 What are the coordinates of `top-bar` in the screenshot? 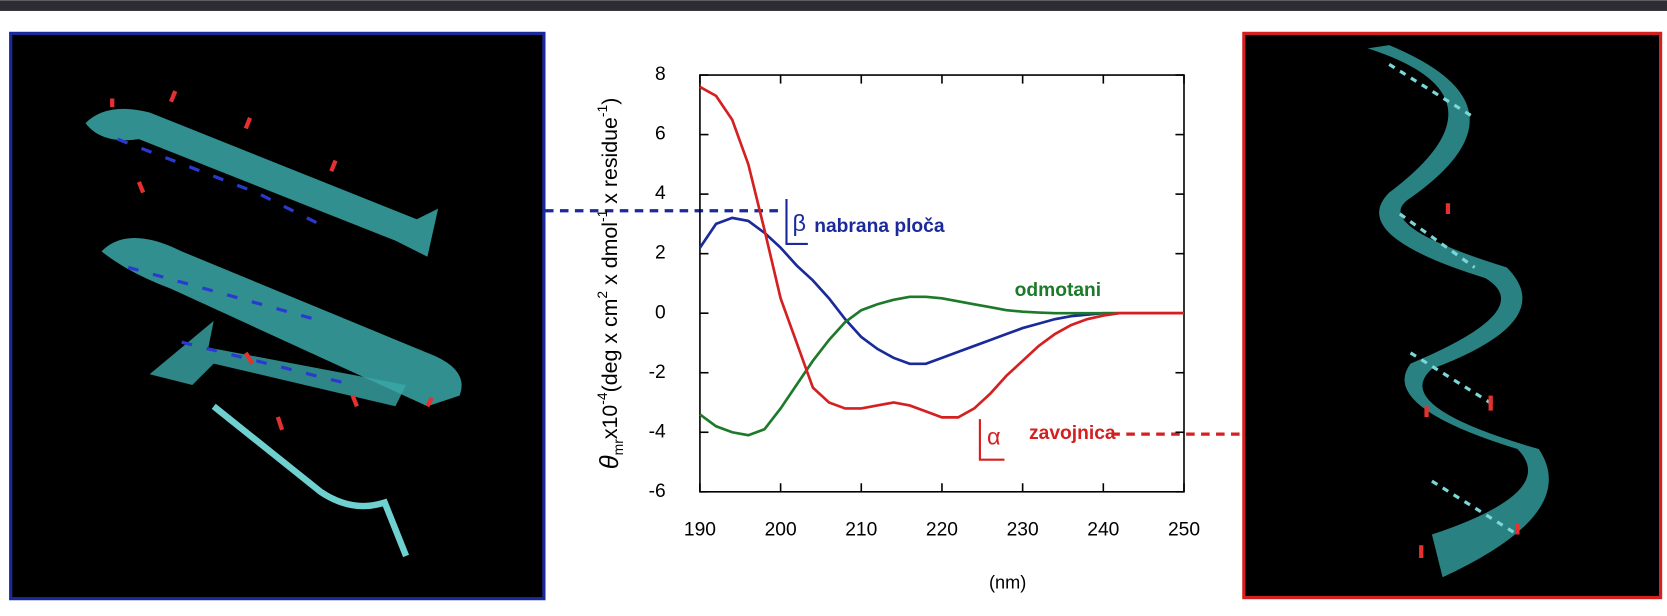 It's located at (833, 5).